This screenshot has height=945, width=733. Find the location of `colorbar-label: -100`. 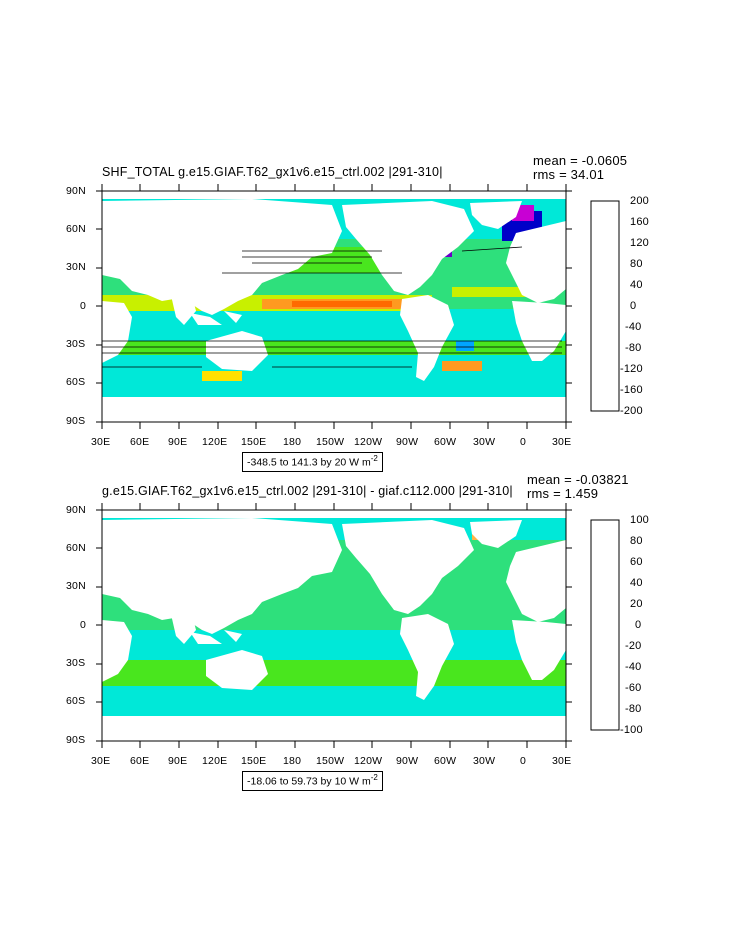

colorbar-label: -100 is located at coordinates (631, 730).